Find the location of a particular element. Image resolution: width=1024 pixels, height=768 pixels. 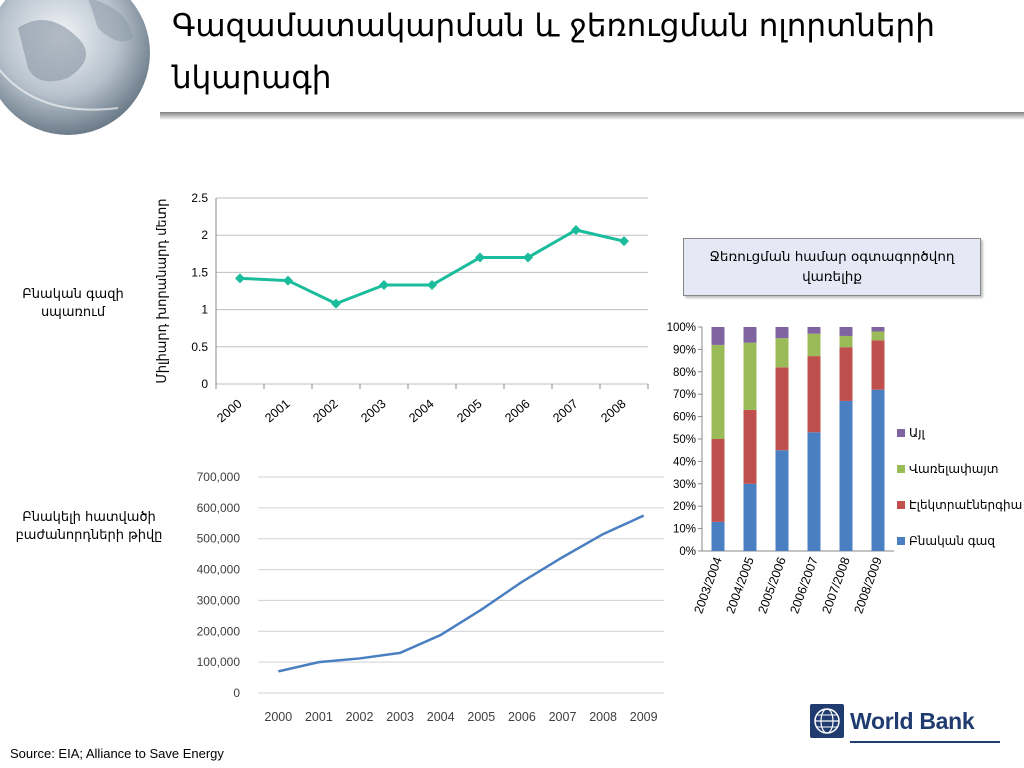

globe-image is located at coordinates (75, 67).